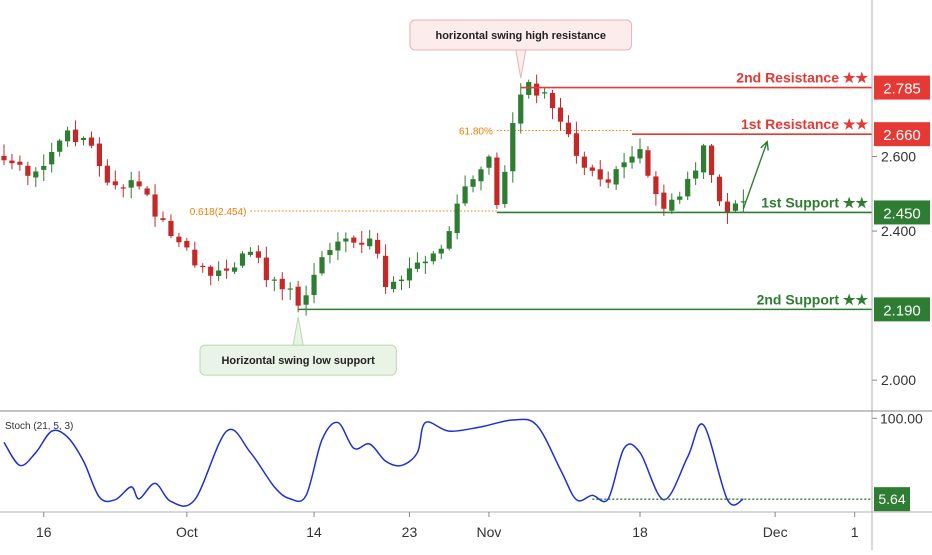 Image resolution: width=932 pixels, height=555 pixels. Describe the element at coordinates (898, 157) in the screenshot. I see `y-tick-label: 2.600` at that location.